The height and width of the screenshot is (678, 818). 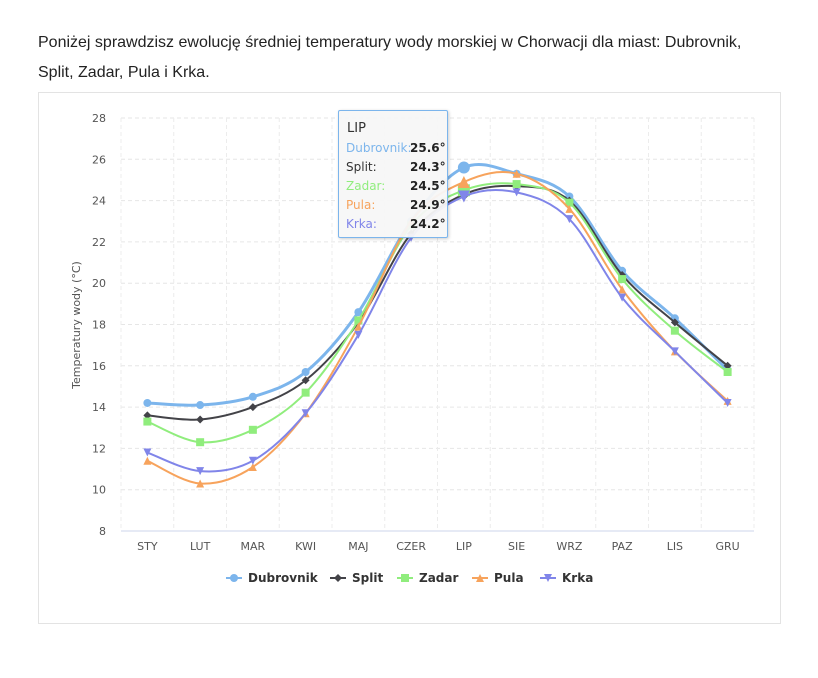 I want to click on y-tick-label: 28, so click(x=99, y=118).